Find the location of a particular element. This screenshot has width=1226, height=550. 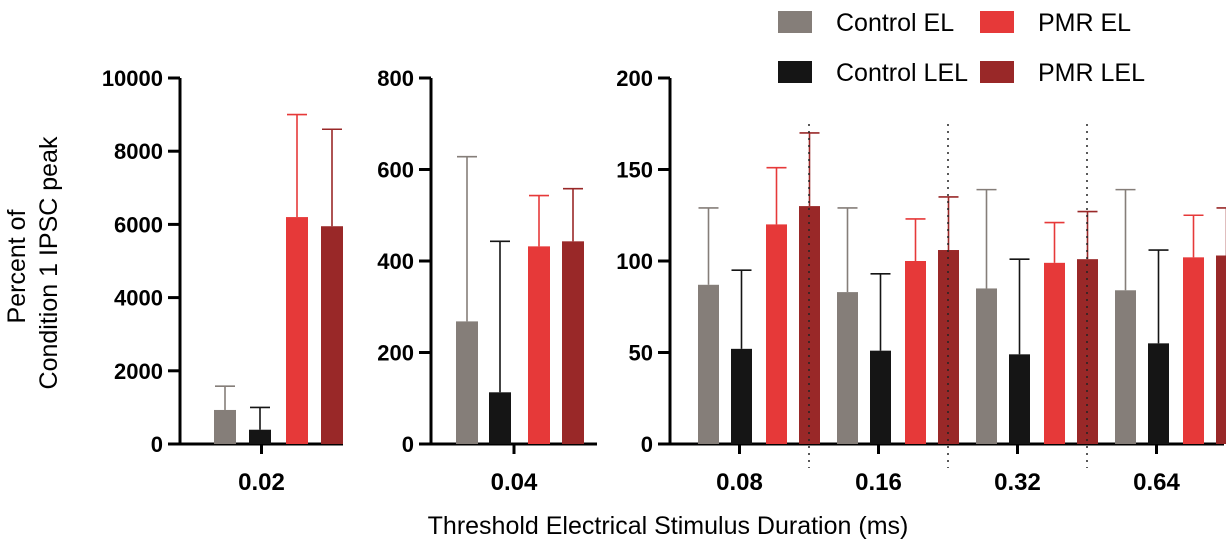

y-tick-label: 800 is located at coordinates (395, 78).